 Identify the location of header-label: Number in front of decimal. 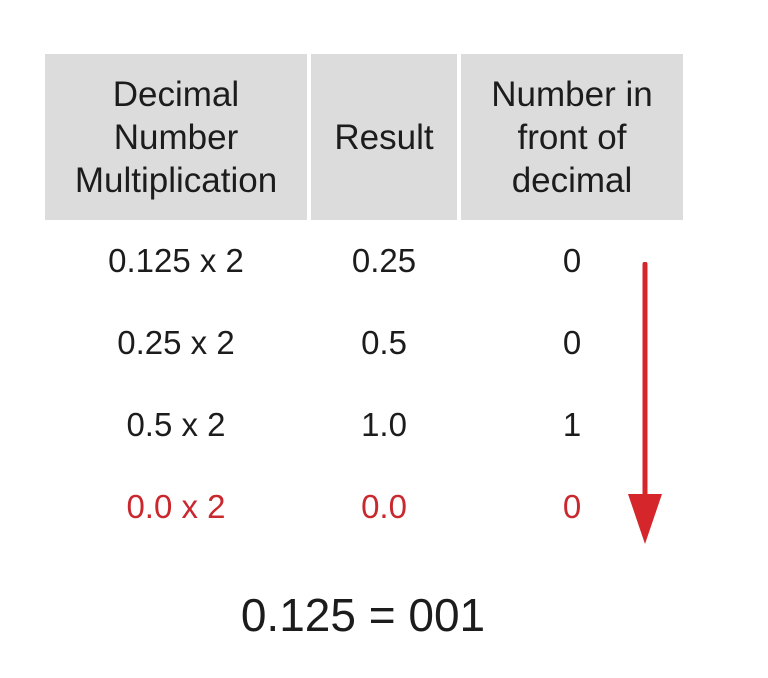
(572, 137).